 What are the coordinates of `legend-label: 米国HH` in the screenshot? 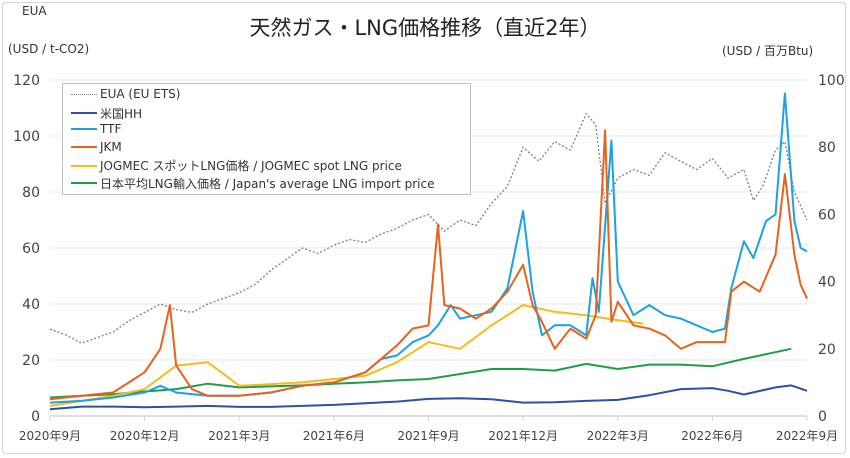 It's located at (121, 113).